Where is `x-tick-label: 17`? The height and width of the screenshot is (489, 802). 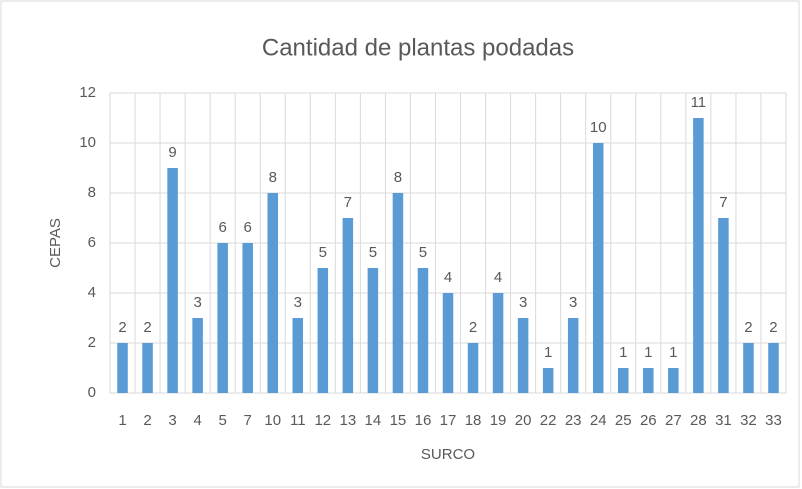 x-tick-label: 17 is located at coordinates (448, 420).